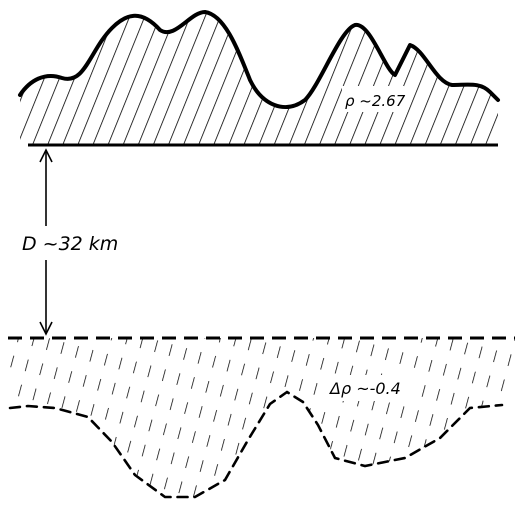 The height and width of the screenshot is (514, 517). I want to click on depth-arrow, so click(46, 242).